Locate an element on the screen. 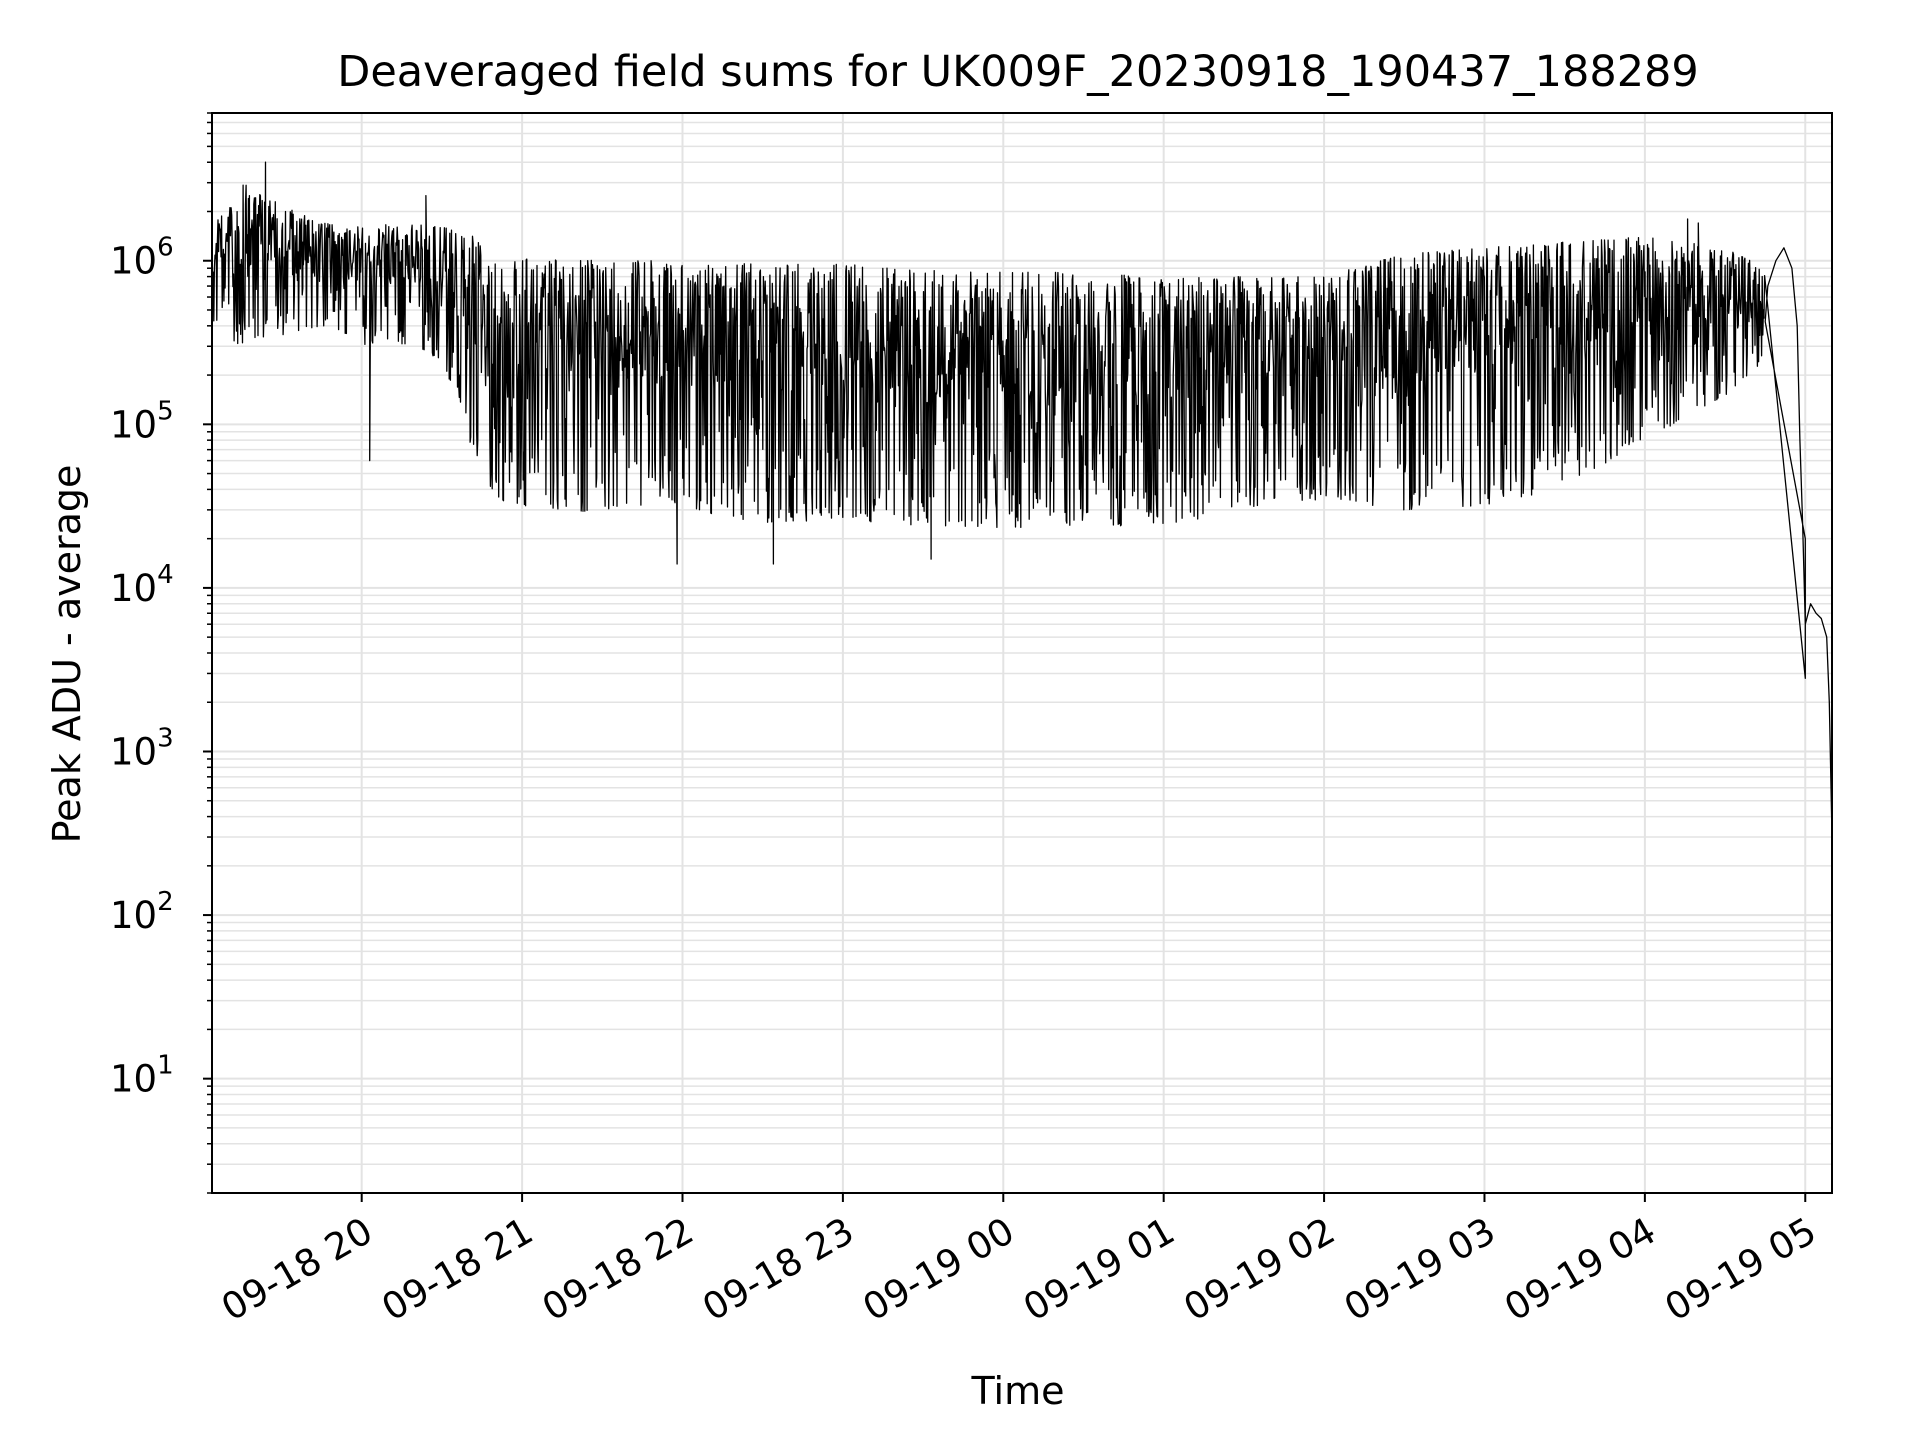 This screenshot has height=1440, width=1920. y-tick-label: 10³ is located at coordinates (142, 748).